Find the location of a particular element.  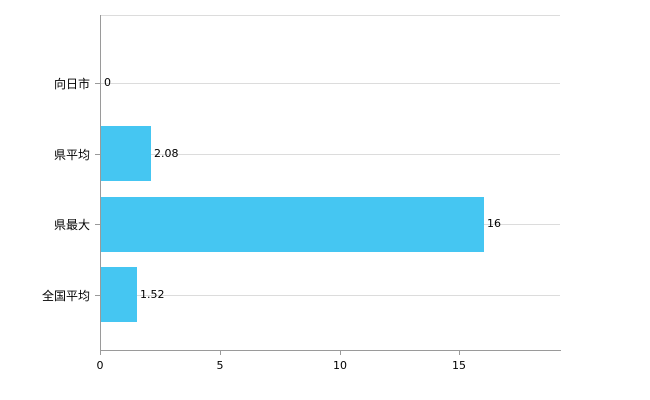

bar-value-label: 2.08 is located at coordinates (166, 153).